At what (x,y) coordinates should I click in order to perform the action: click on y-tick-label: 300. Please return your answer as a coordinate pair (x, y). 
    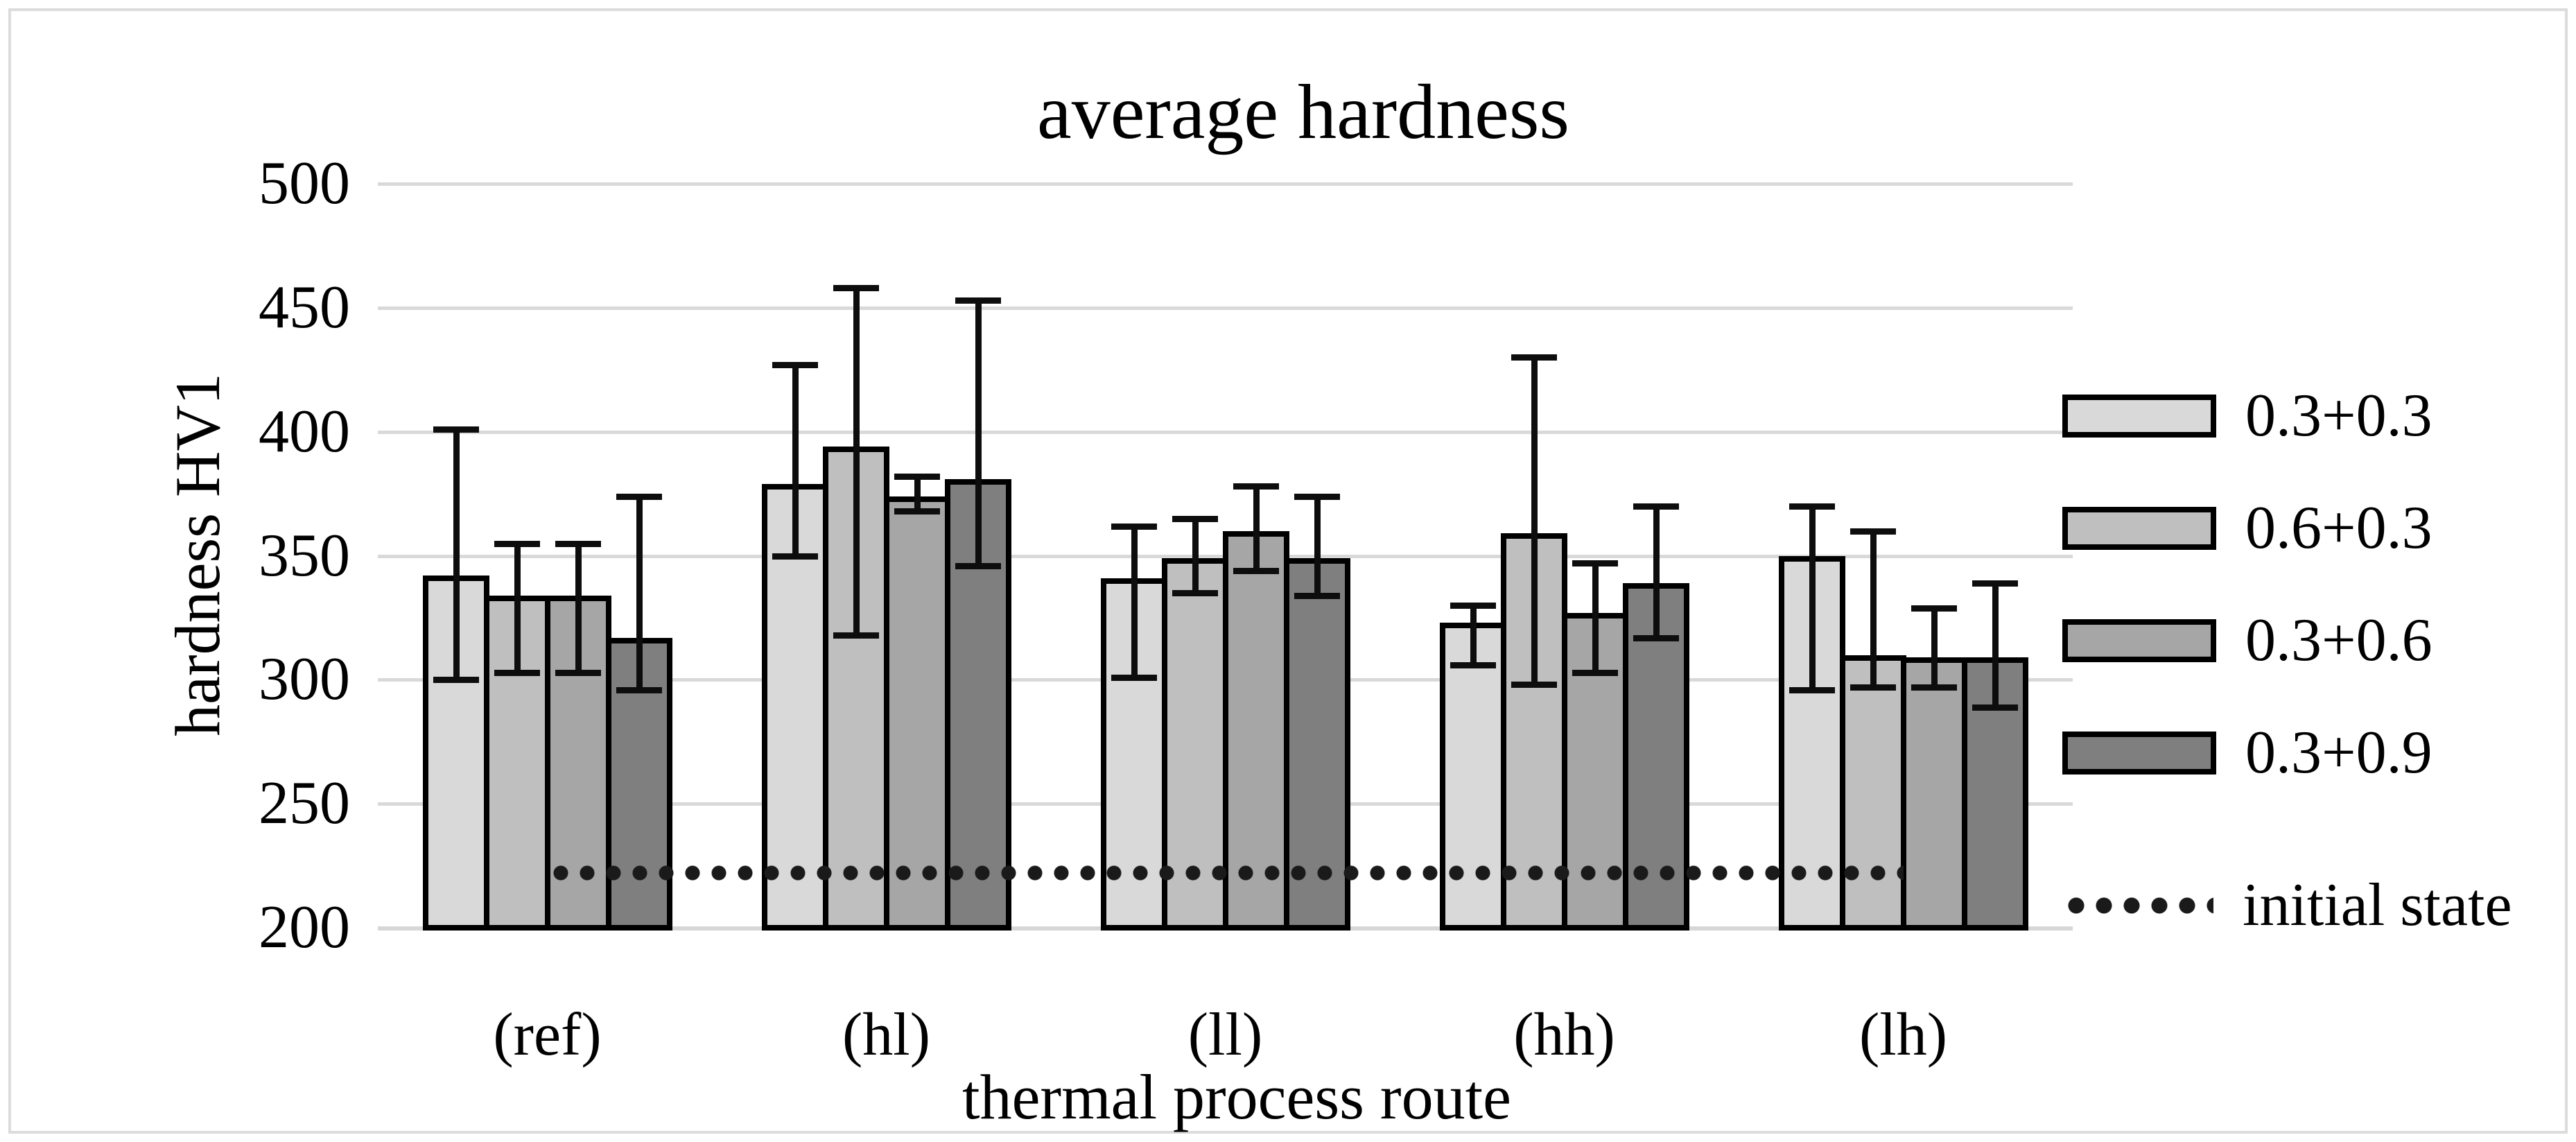
    Looking at the image, I should click on (304, 679).